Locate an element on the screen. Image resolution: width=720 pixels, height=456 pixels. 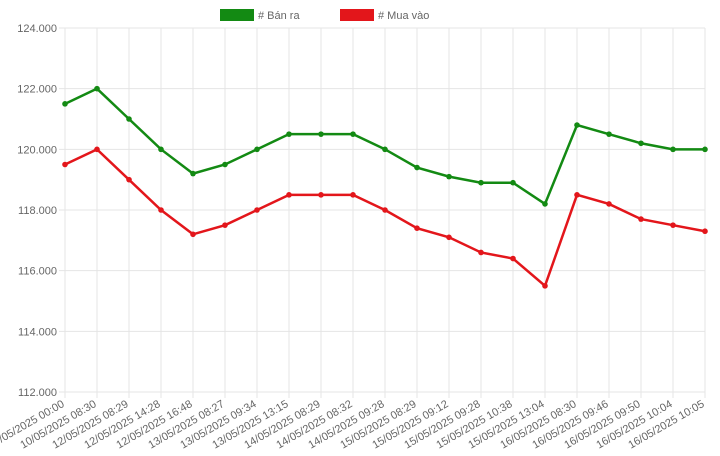
y-tick-label: 112.000 is located at coordinates (37, 393).